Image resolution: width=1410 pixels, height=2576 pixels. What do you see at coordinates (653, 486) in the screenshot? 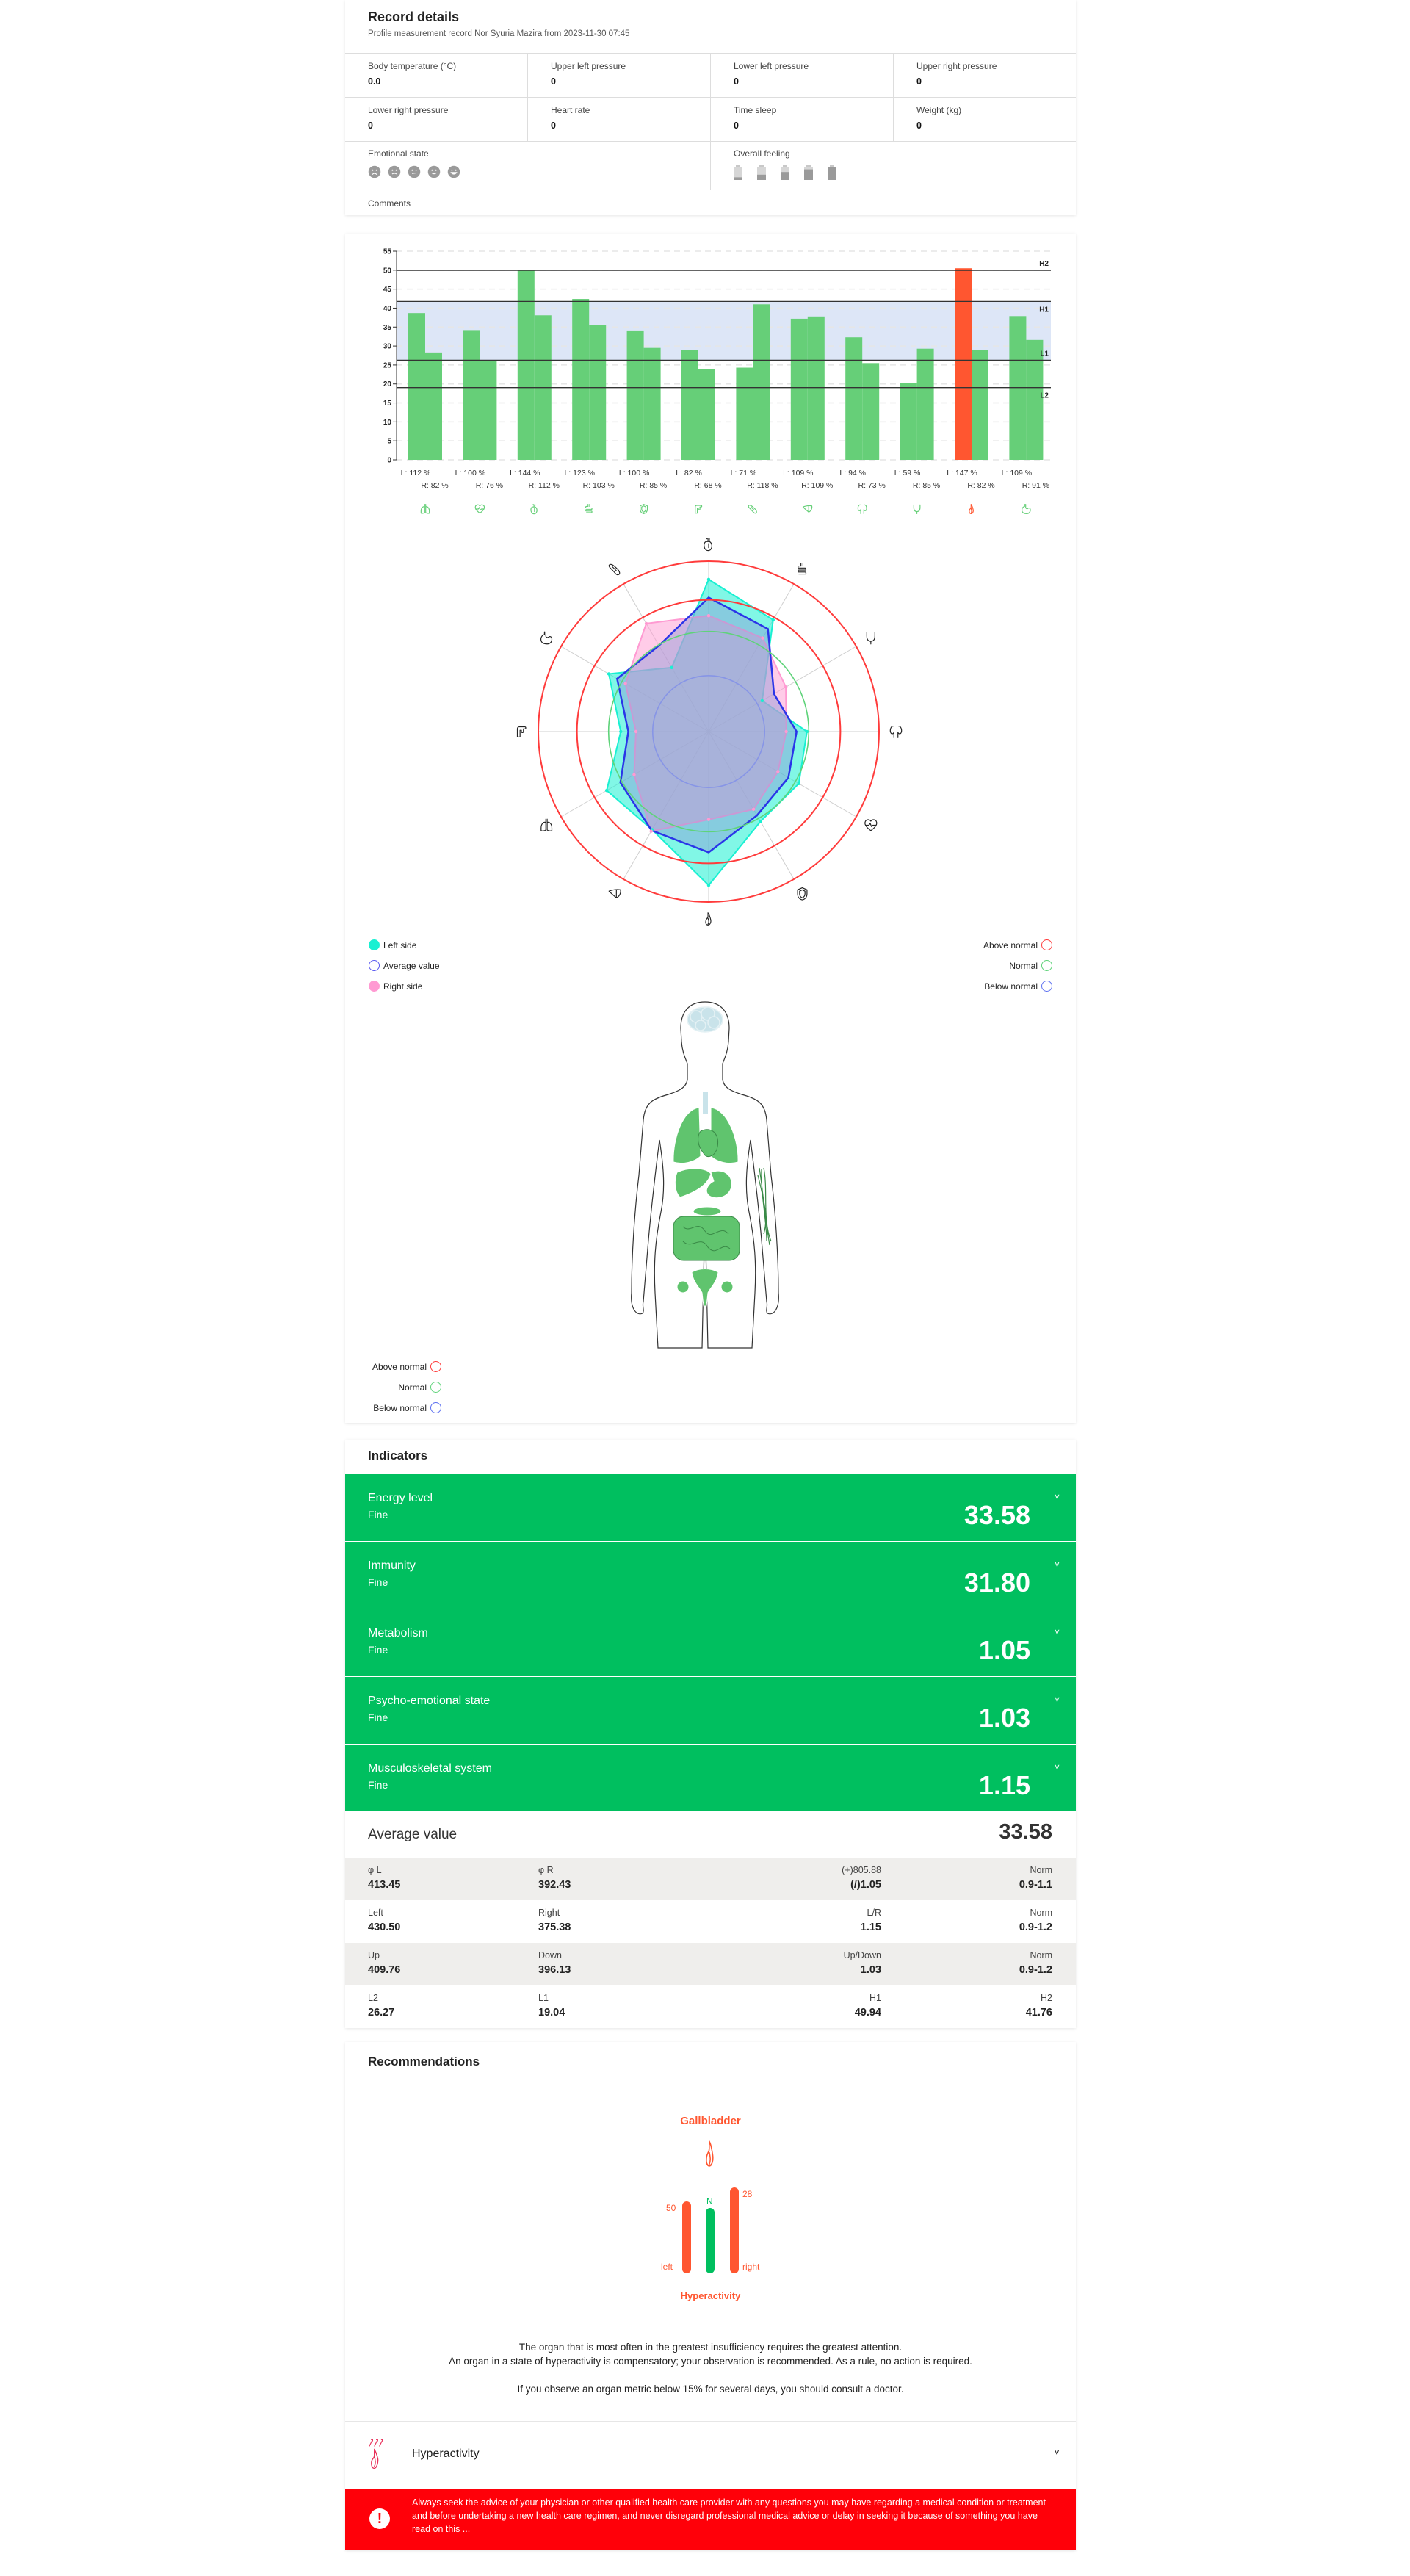
I see `bar-right-label: R: 85 %` at bounding box center [653, 486].